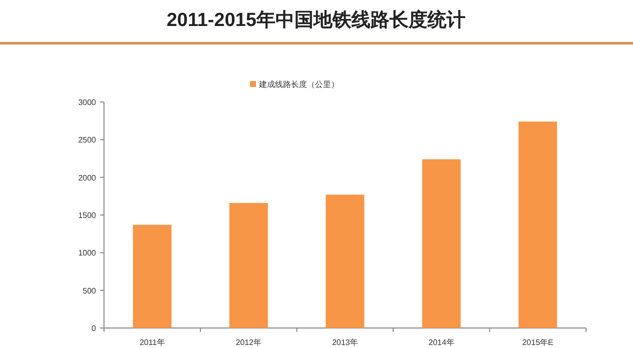  What do you see at coordinates (152, 342) in the screenshot?
I see `x-tick-label: 2011年` at bounding box center [152, 342].